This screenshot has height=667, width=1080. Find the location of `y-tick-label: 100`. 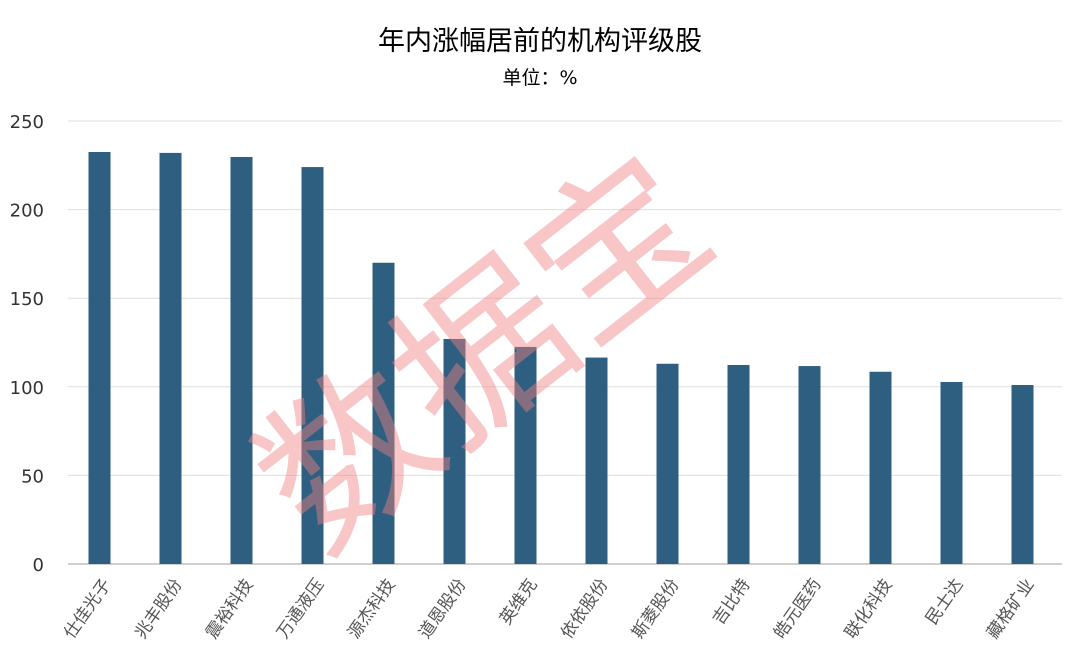

y-tick-label: 100 is located at coordinates (27, 388).